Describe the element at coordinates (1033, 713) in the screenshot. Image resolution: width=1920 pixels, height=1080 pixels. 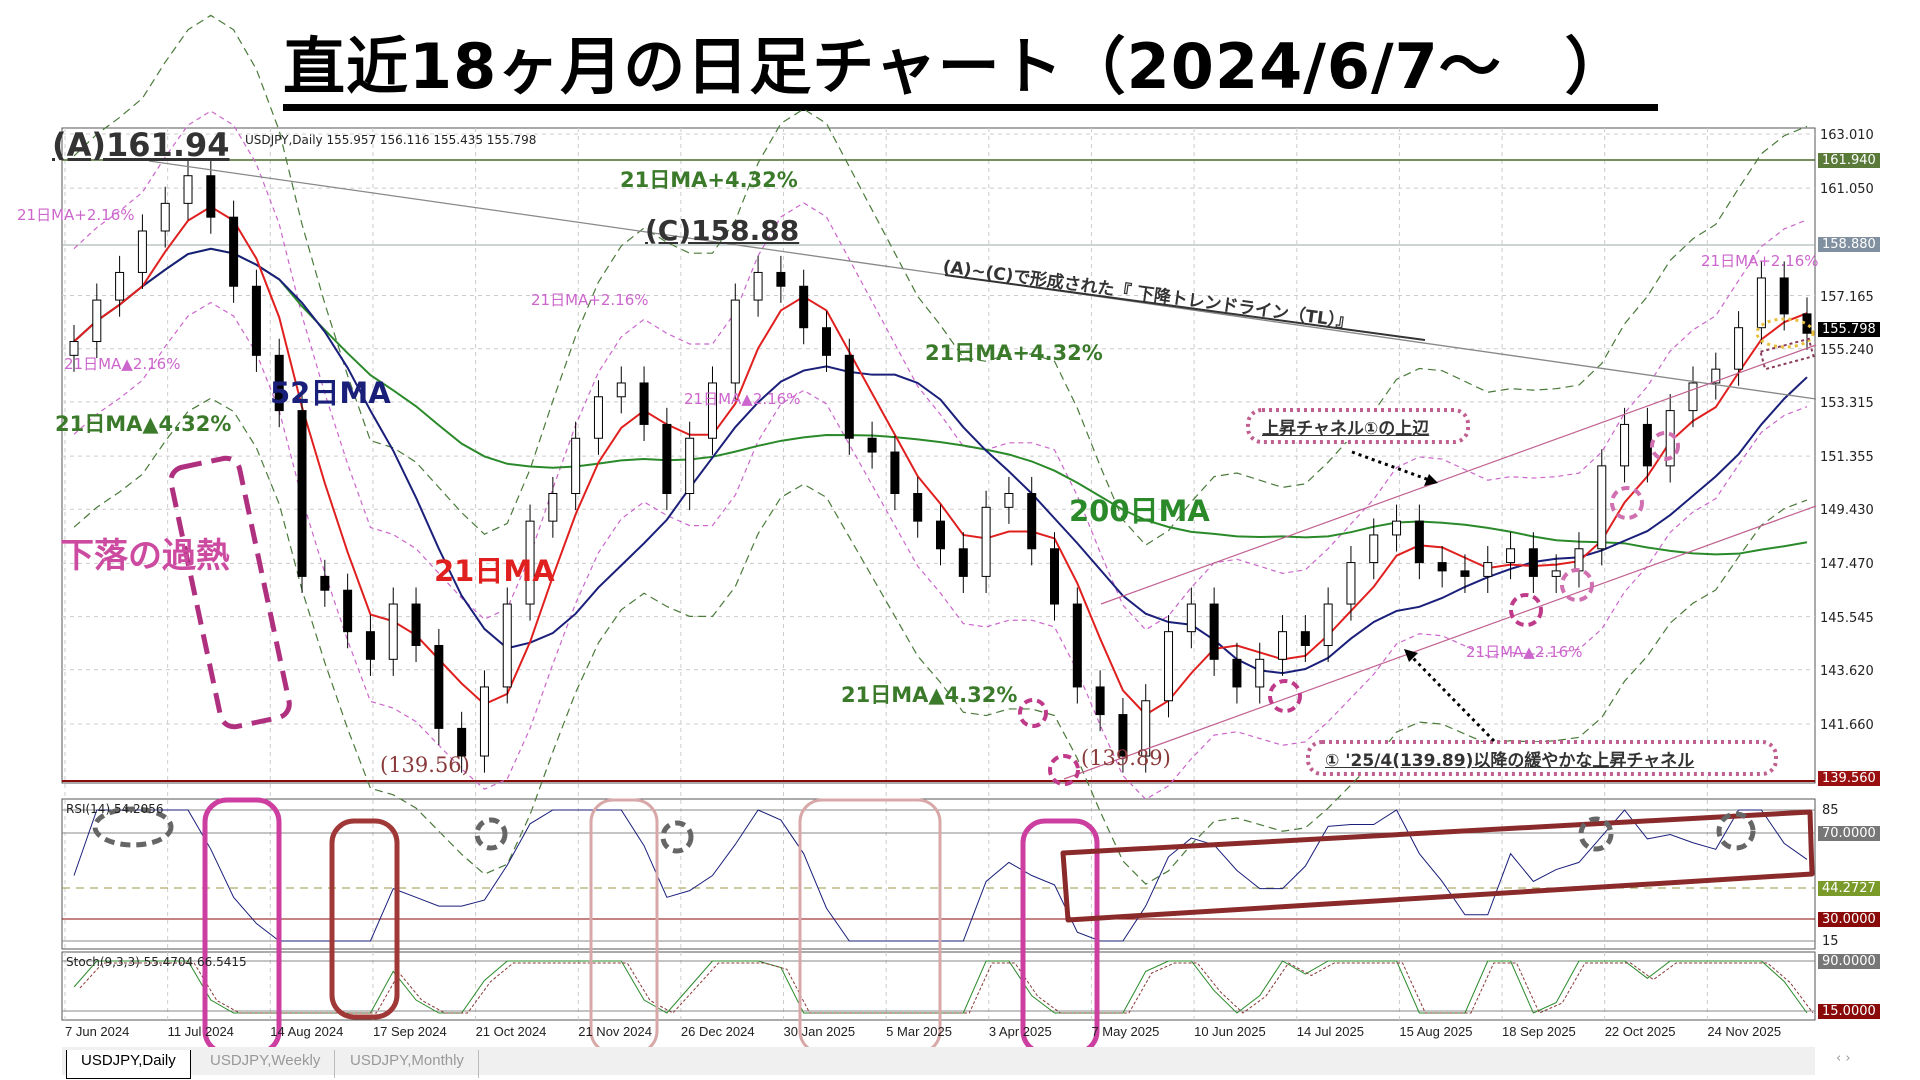
I see `low-mark` at that location.